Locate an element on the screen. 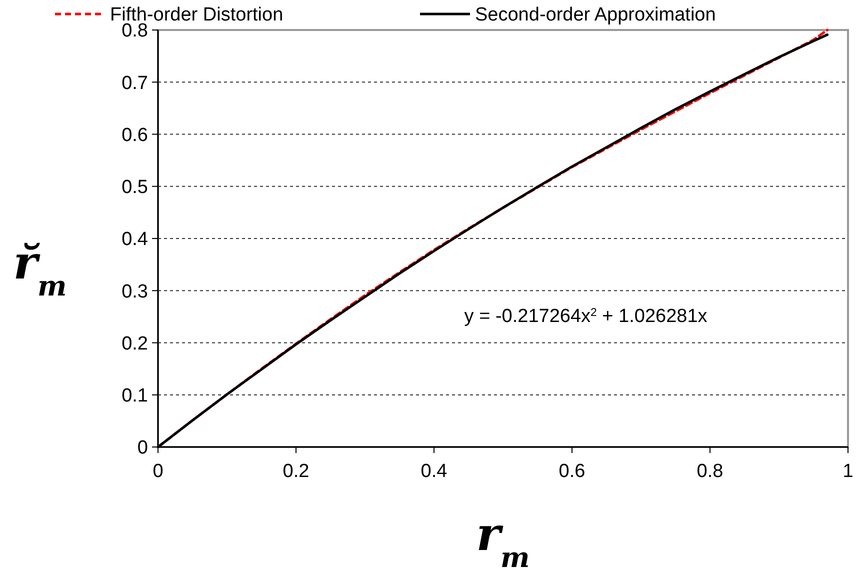 The height and width of the screenshot is (576, 859). y-tick-label: 0.5 is located at coordinates (135, 187).